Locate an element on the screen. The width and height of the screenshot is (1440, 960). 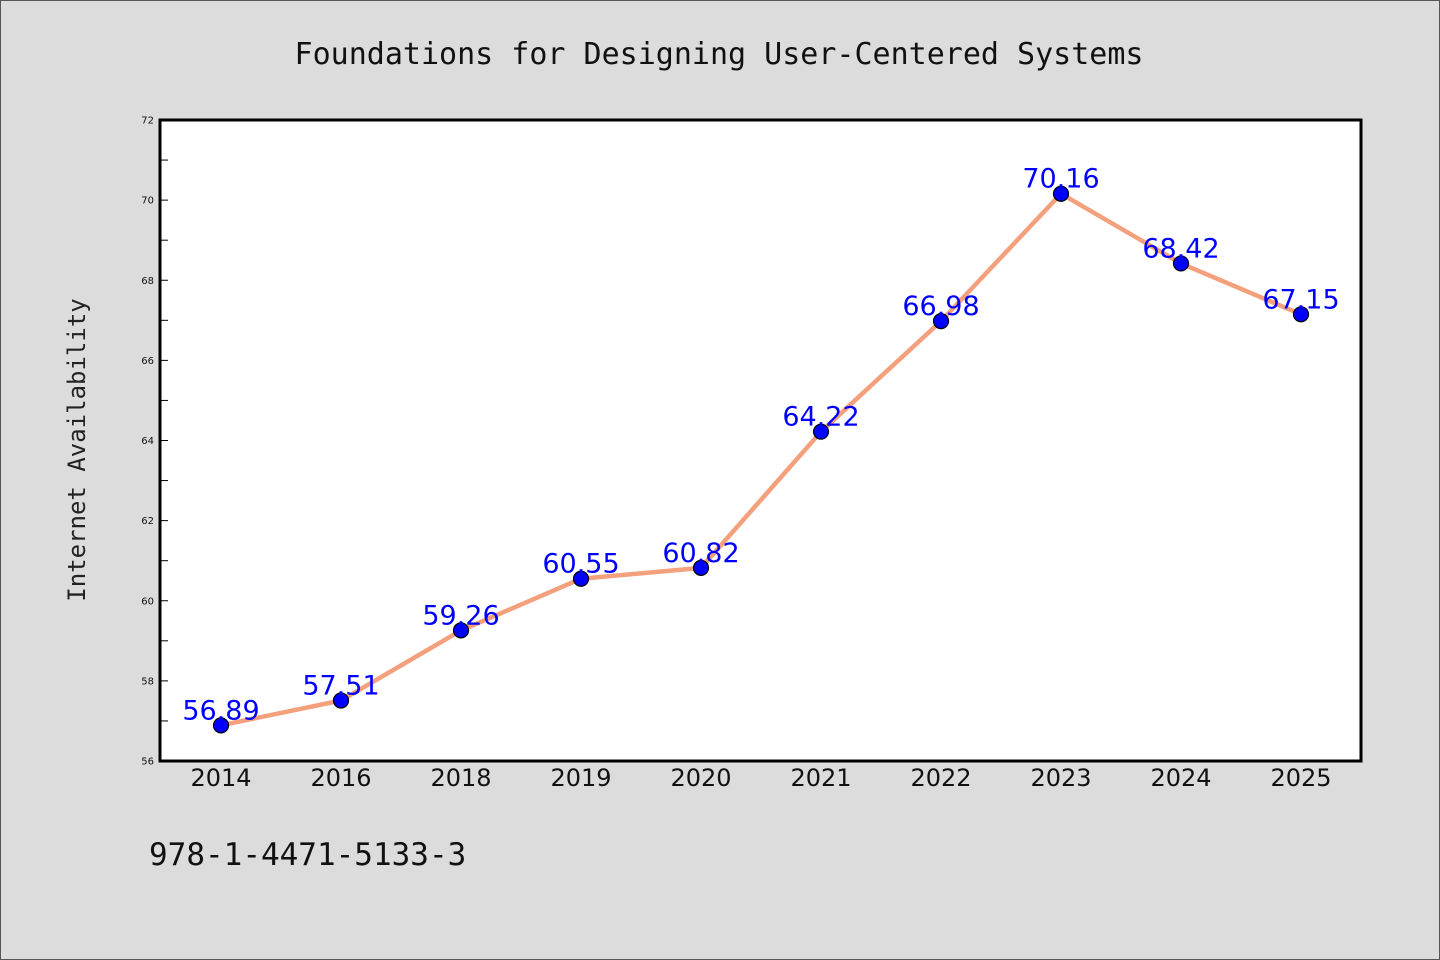
x-axis-ticks: 2014 2016 2018 2019 2020 2021 2022 2023 2024 2025 is located at coordinates (760, 778).